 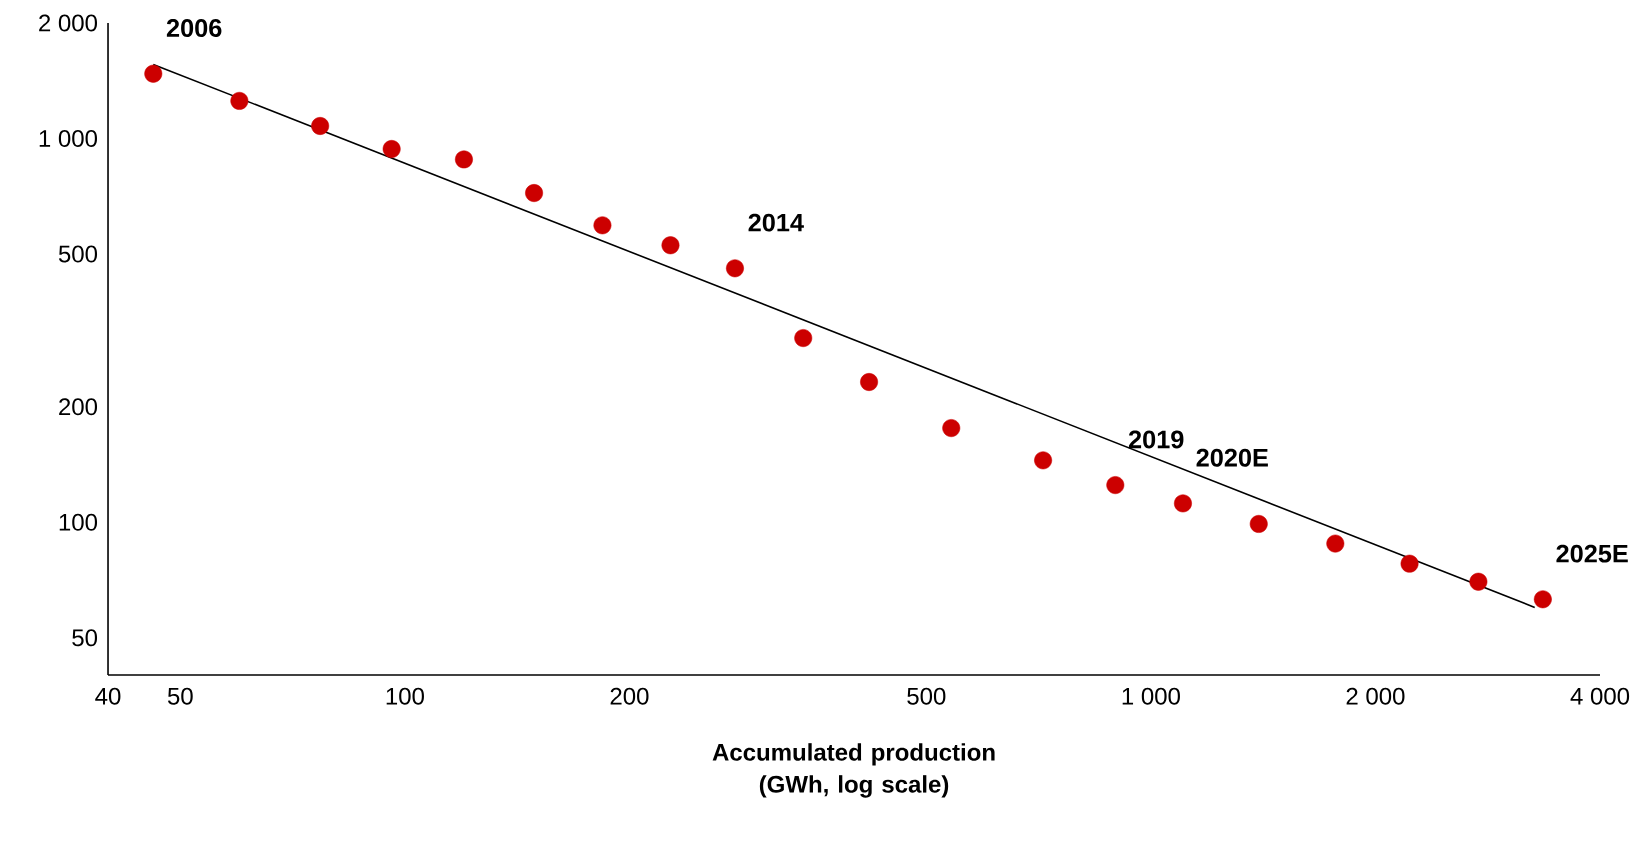 What do you see at coordinates (85, 638) in the screenshot?
I see `y-tick-label: 50` at bounding box center [85, 638].